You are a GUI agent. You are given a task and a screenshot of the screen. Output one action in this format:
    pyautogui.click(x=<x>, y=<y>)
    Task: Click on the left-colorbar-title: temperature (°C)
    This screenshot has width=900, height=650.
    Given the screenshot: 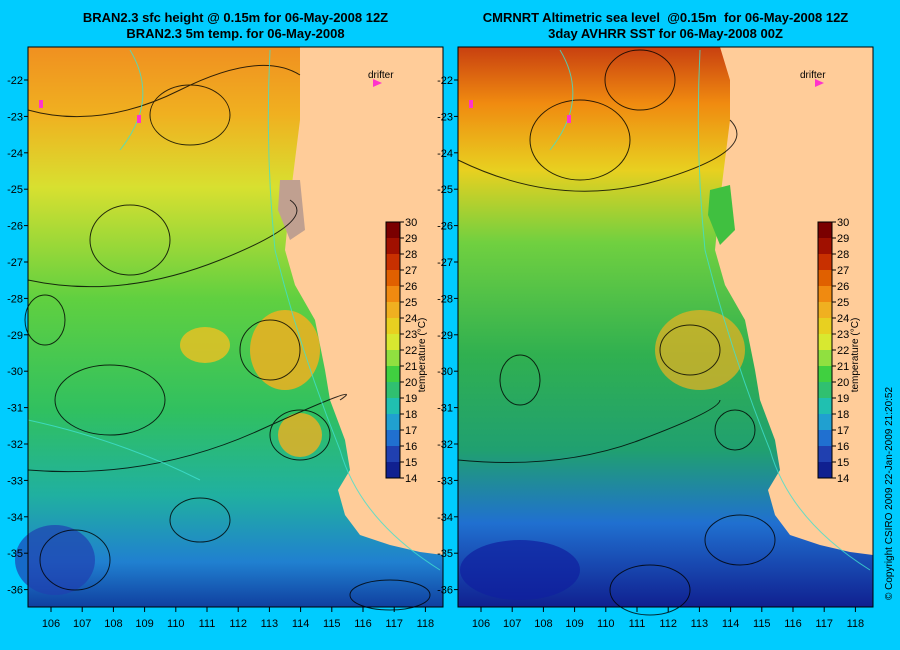 What is the action you would take?
    pyautogui.click(x=422, y=355)
    